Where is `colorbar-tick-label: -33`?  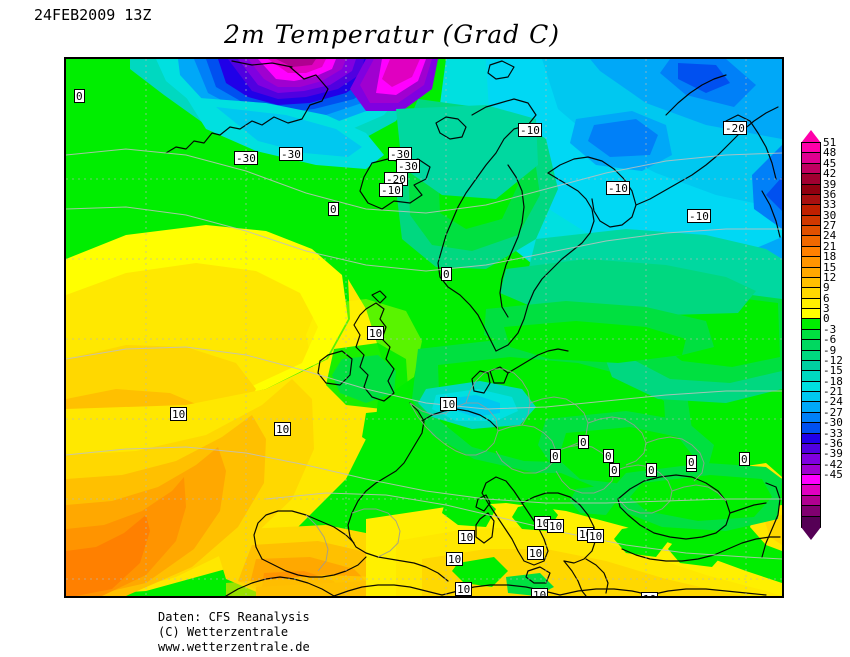 colorbar-tick-label: -33 is located at coordinates (833, 433).